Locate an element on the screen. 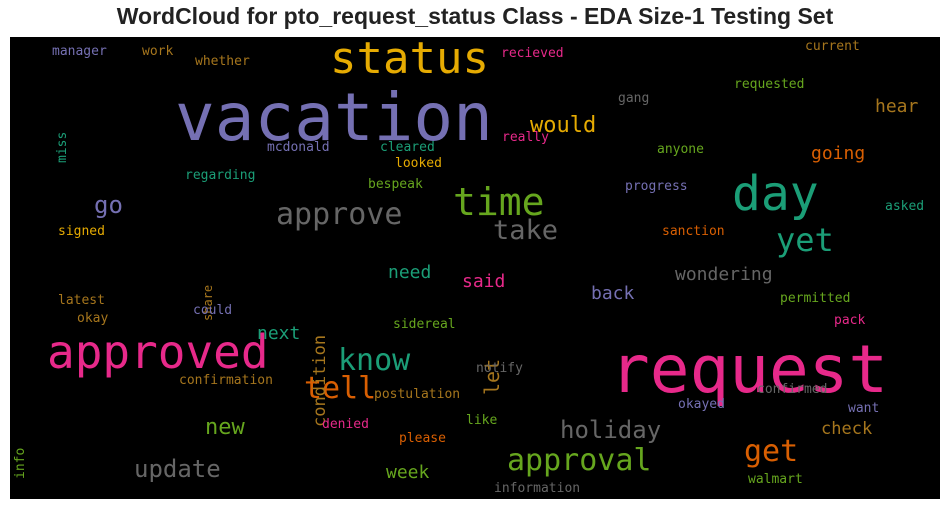 This screenshot has height=511, width=950. word-approval: approval is located at coordinates (579, 460).